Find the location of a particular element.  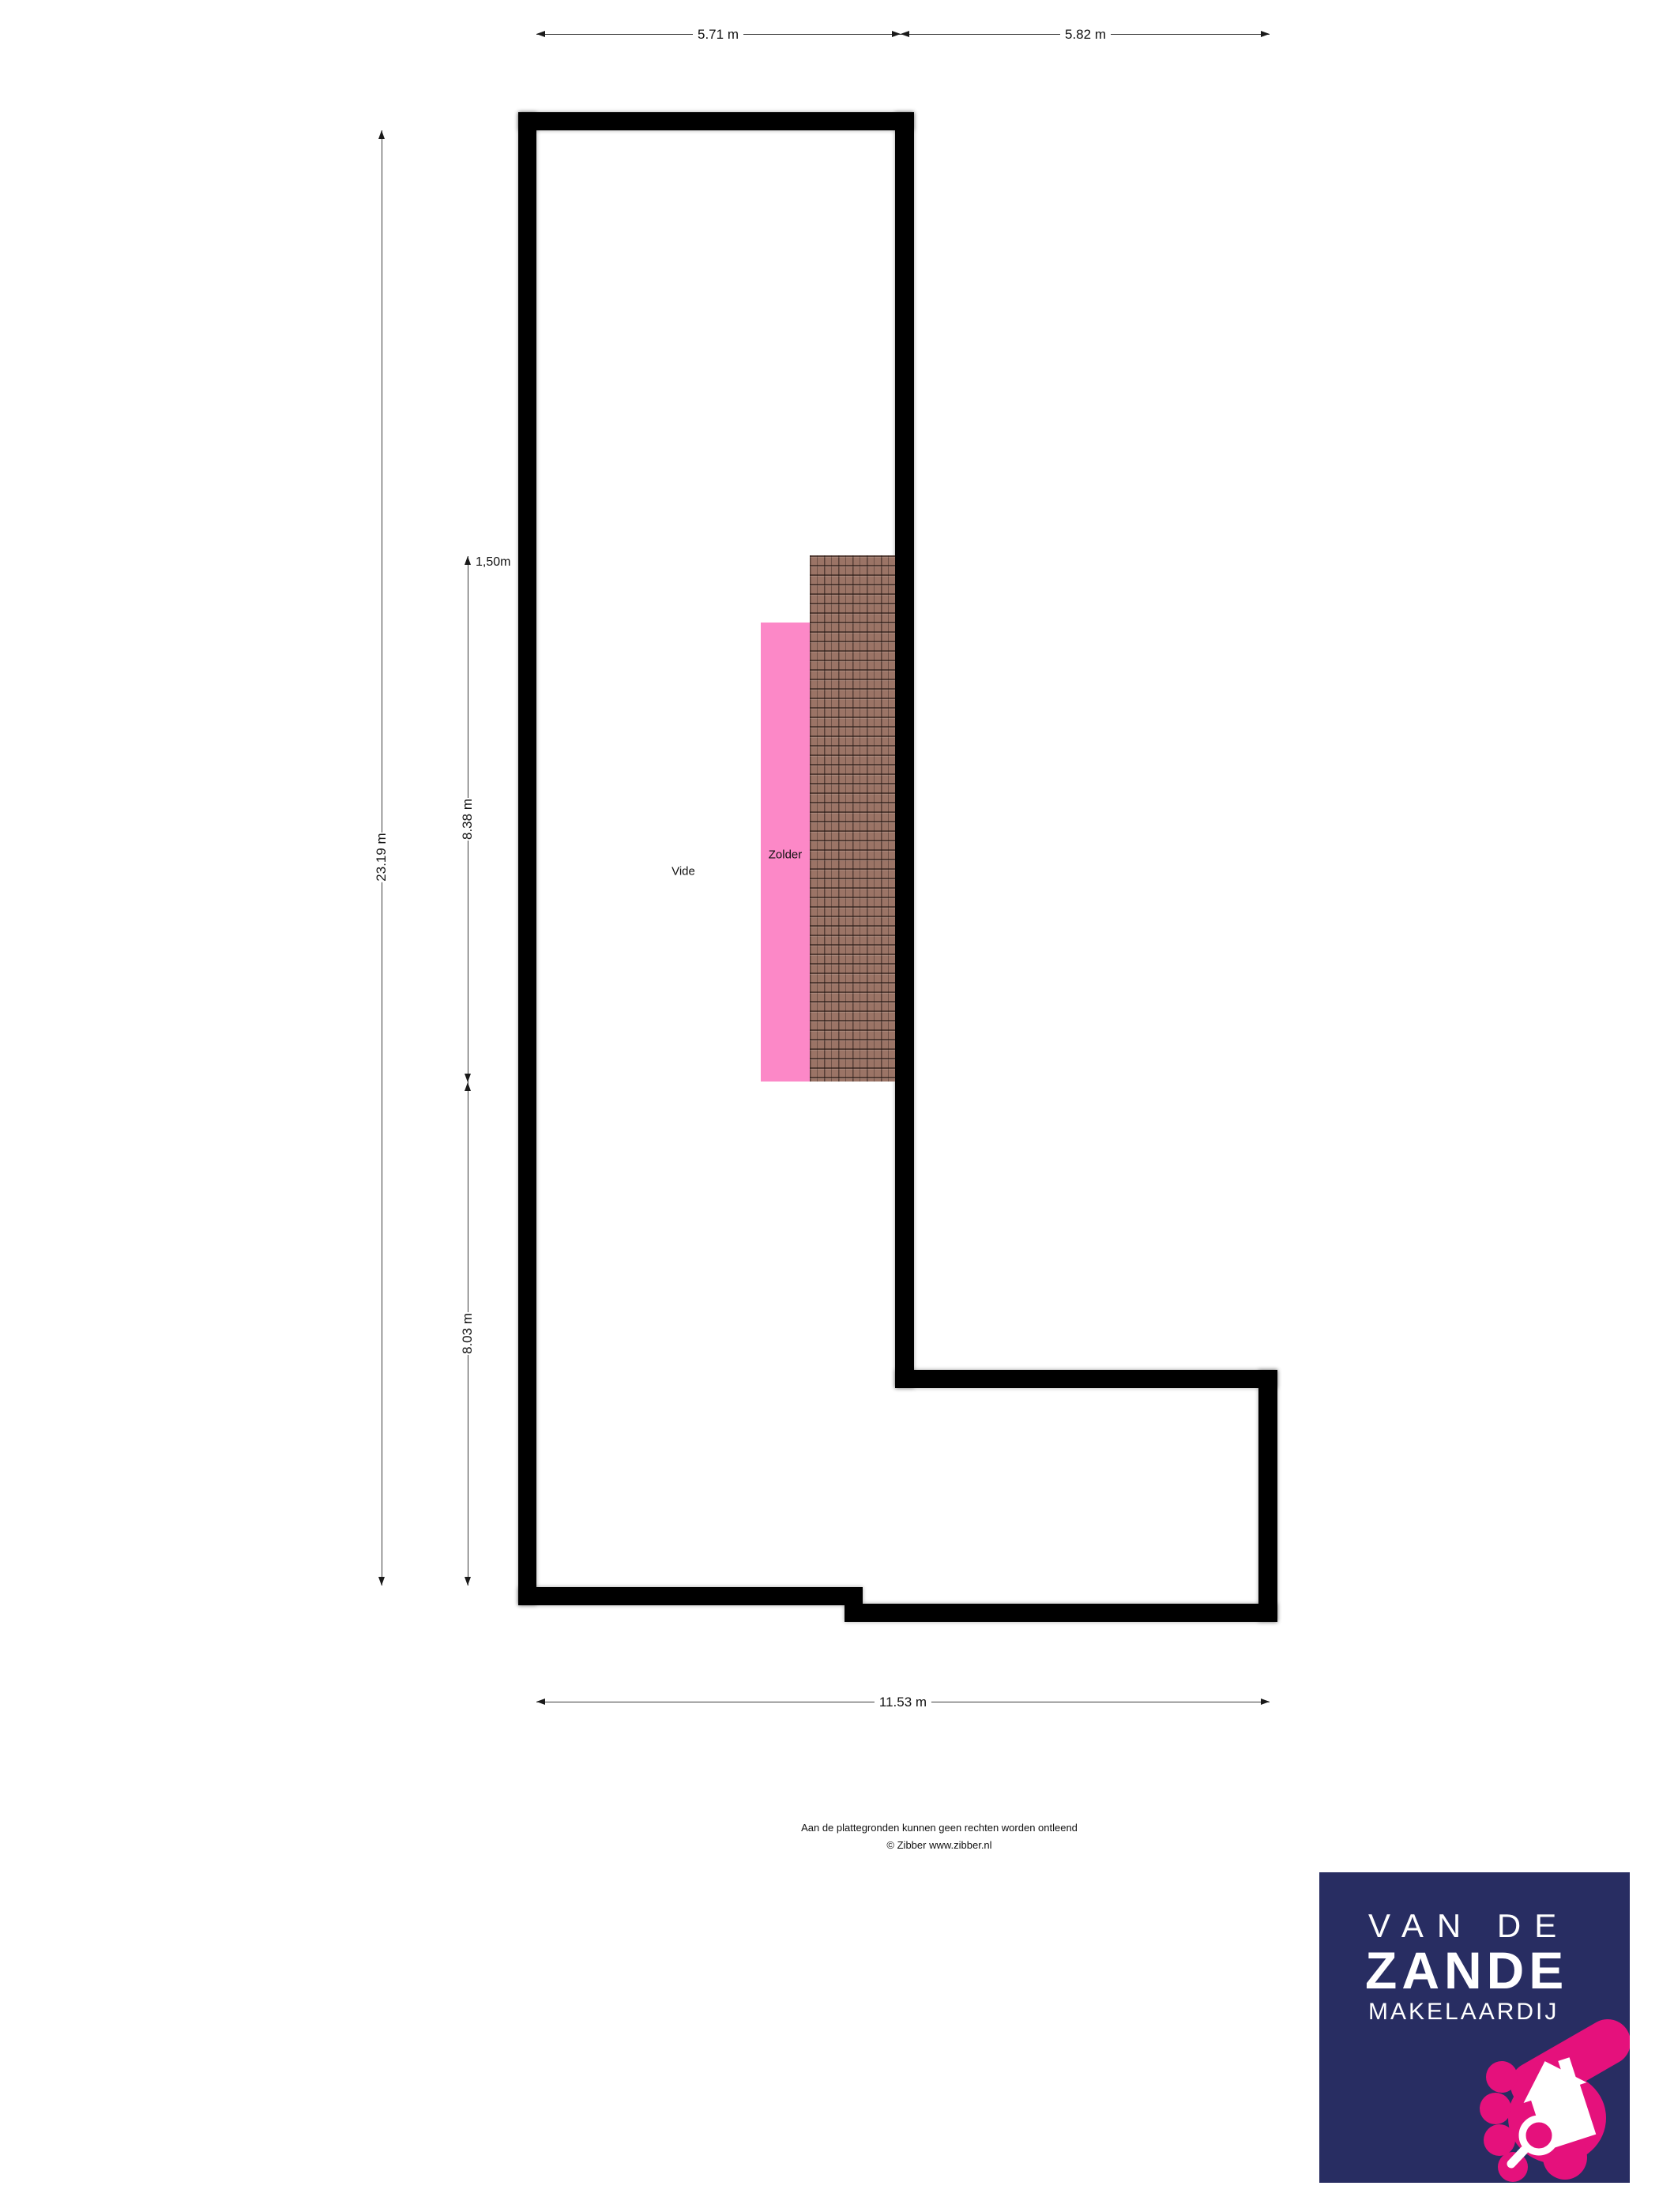

footer-copyright: © Zibber www.zibber.nl is located at coordinates (939, 1845).